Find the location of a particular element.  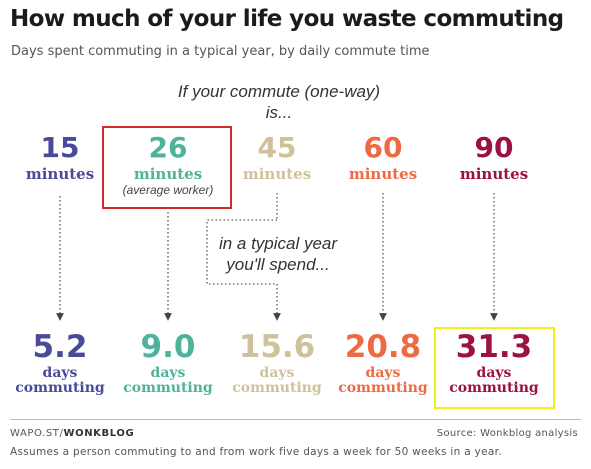

average-highlight-box is located at coordinates (167, 167).